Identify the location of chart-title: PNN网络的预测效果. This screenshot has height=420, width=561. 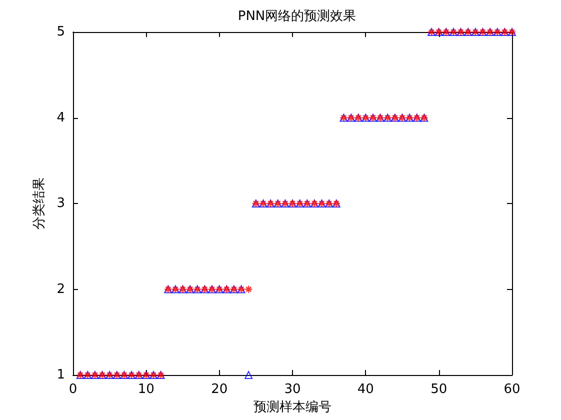
(297, 16).